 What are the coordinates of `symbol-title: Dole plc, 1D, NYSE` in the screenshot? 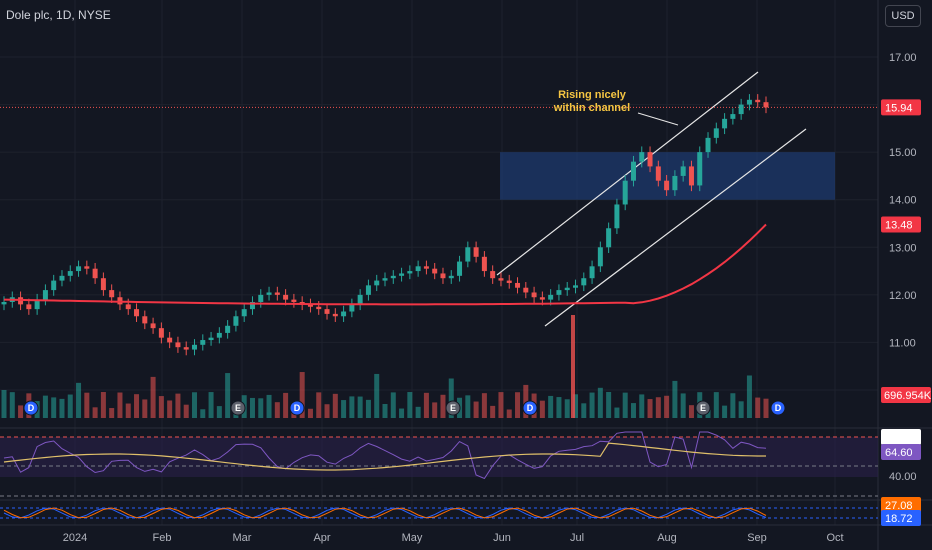 It's located at (58, 15).